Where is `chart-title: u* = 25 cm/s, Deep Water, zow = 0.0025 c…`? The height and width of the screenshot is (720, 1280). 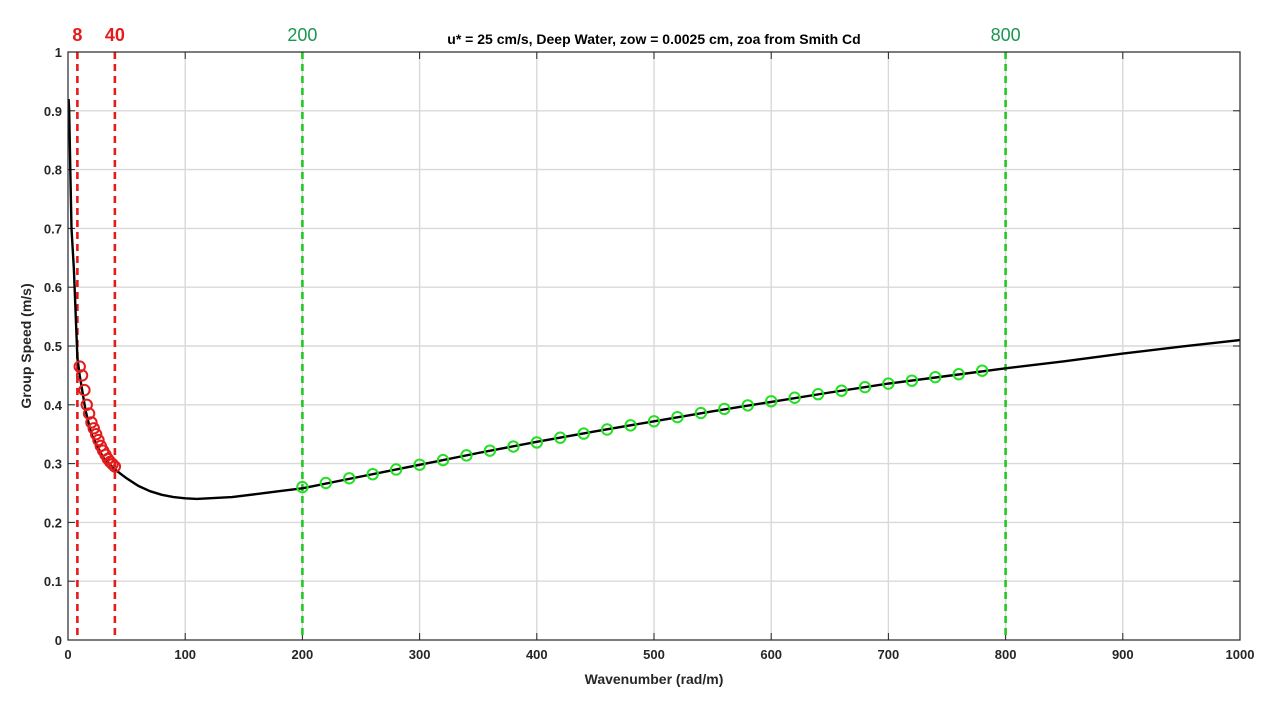 chart-title: u* = 25 cm/s, Deep Water, zow = 0.0025 c… is located at coordinates (653, 39).